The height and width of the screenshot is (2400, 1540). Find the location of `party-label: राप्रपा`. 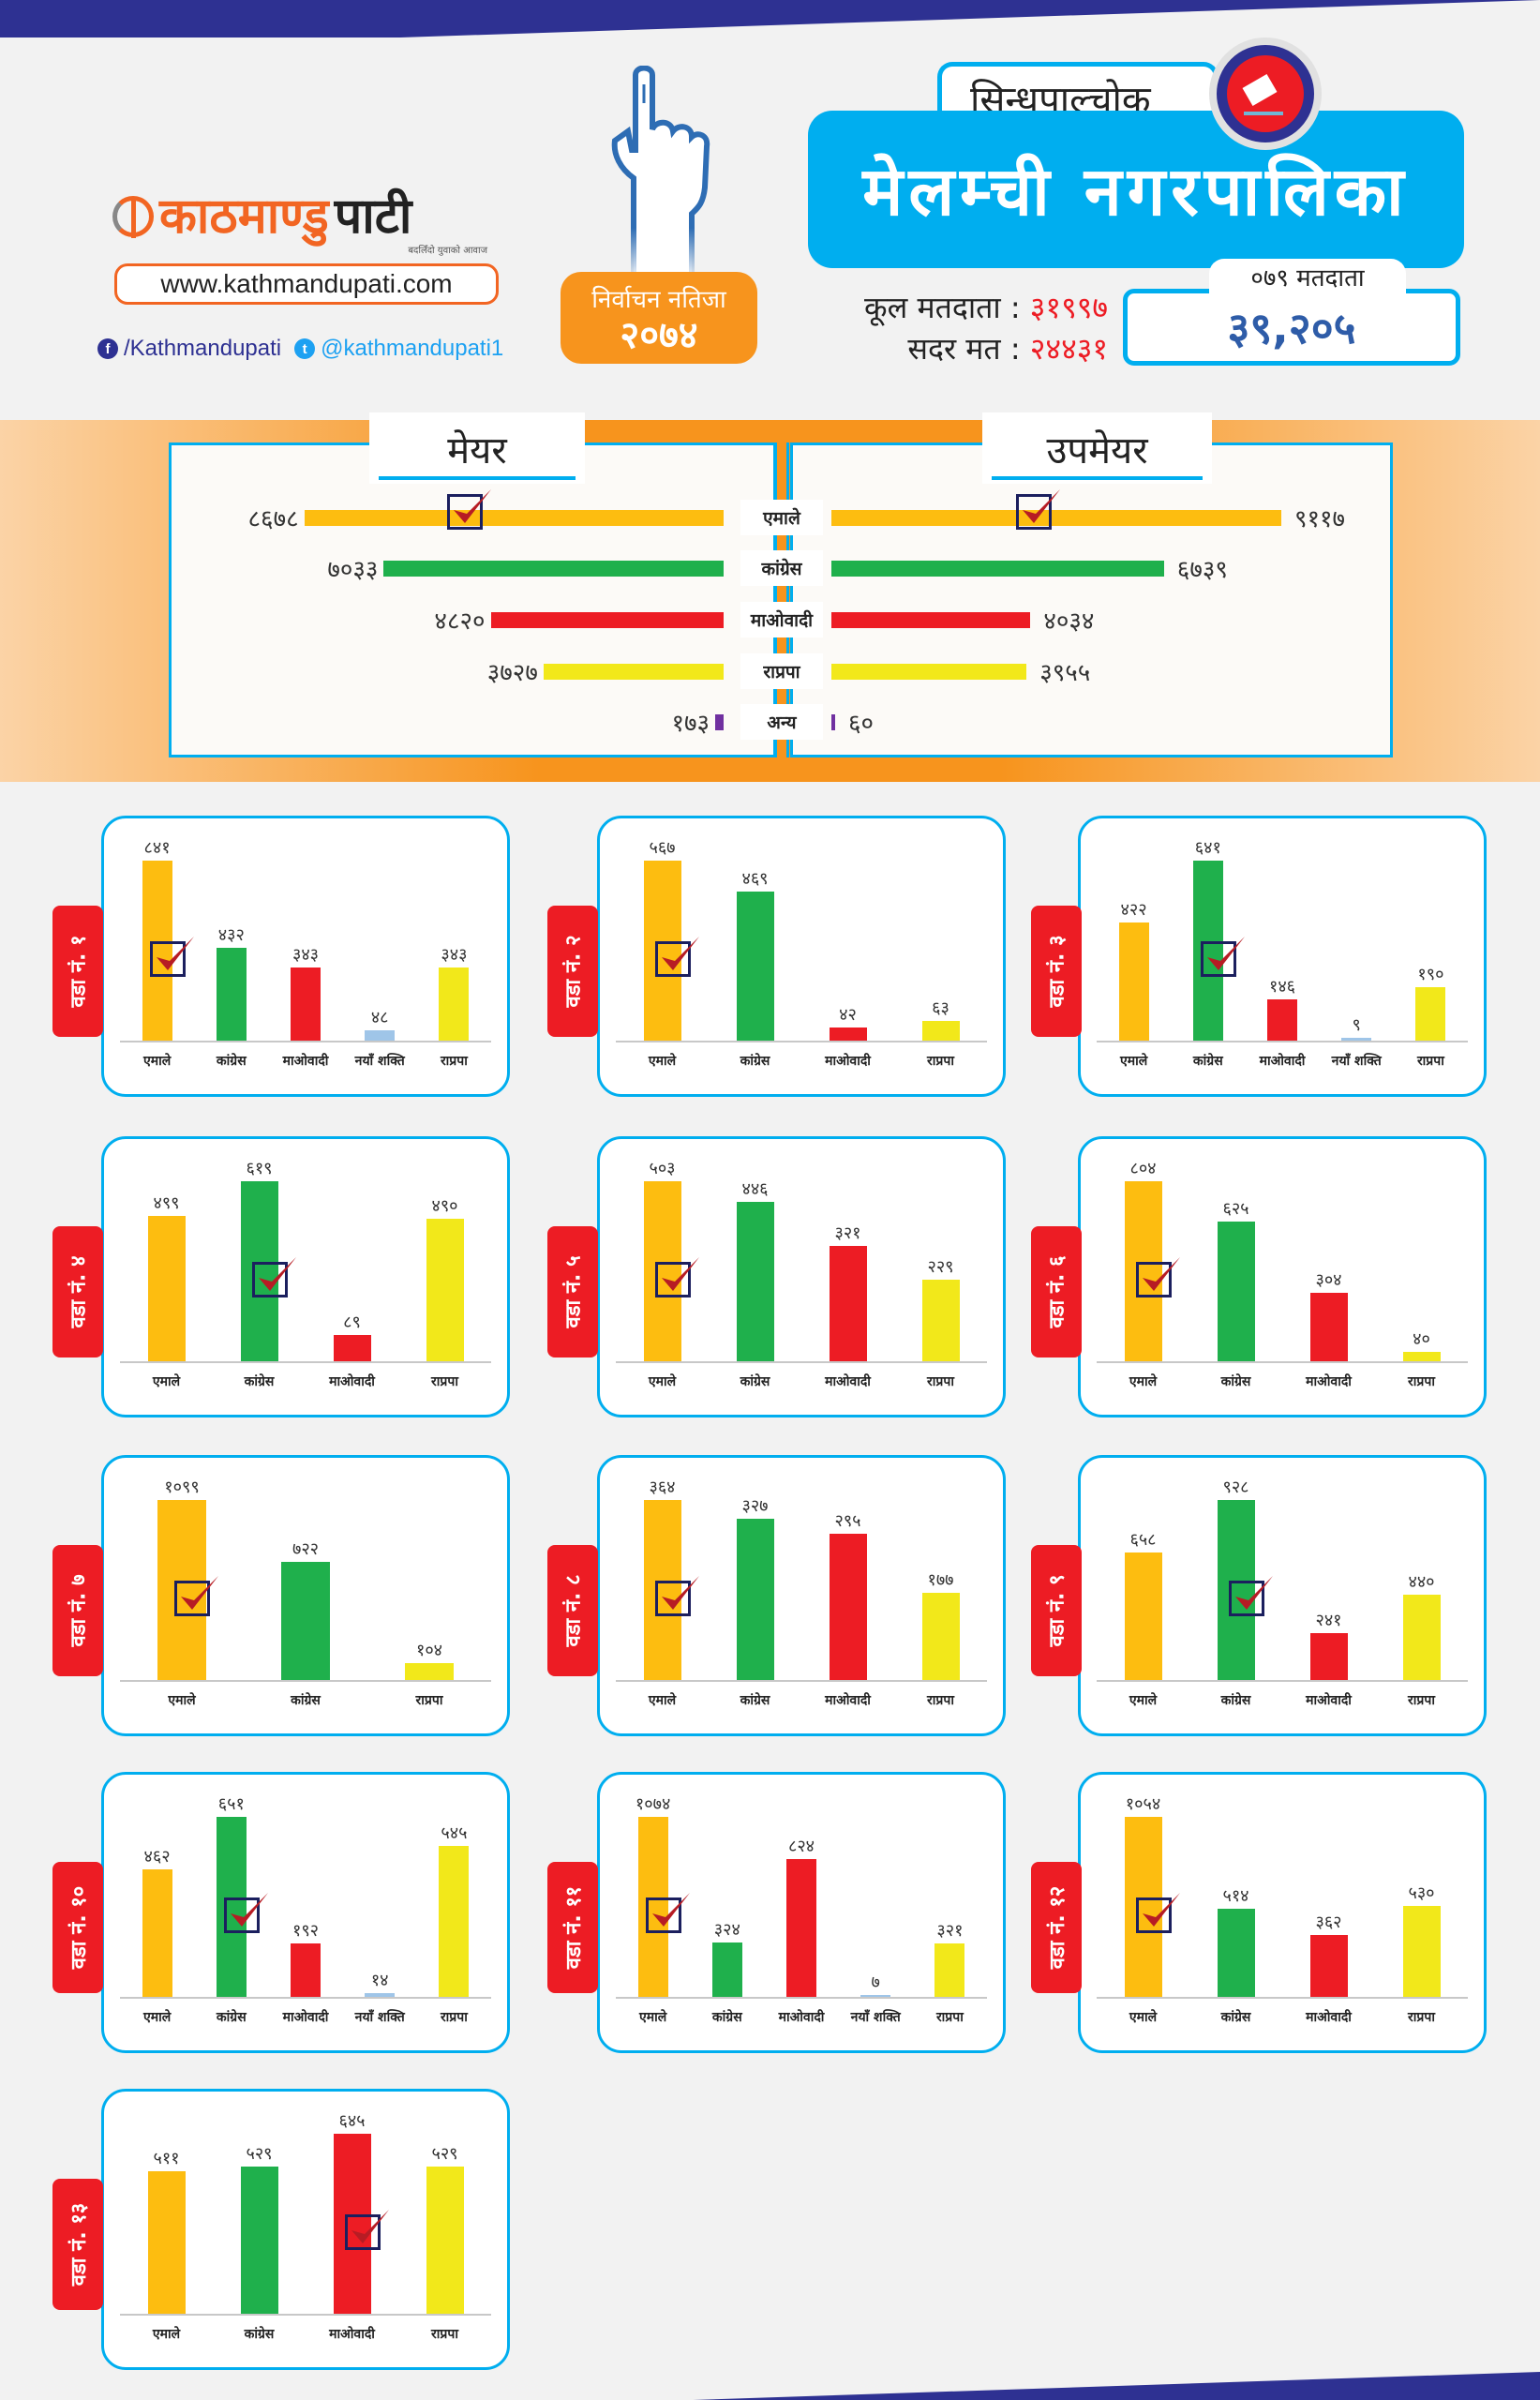

party-label: राप्रपा is located at coordinates (781, 671).